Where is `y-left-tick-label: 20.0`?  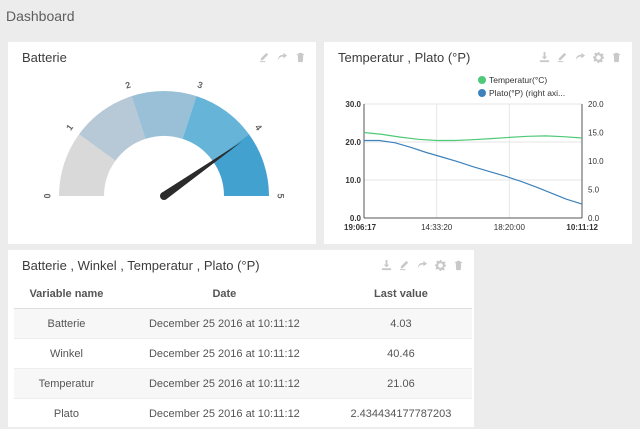
y-left-tick-label: 20.0 is located at coordinates (353, 142).